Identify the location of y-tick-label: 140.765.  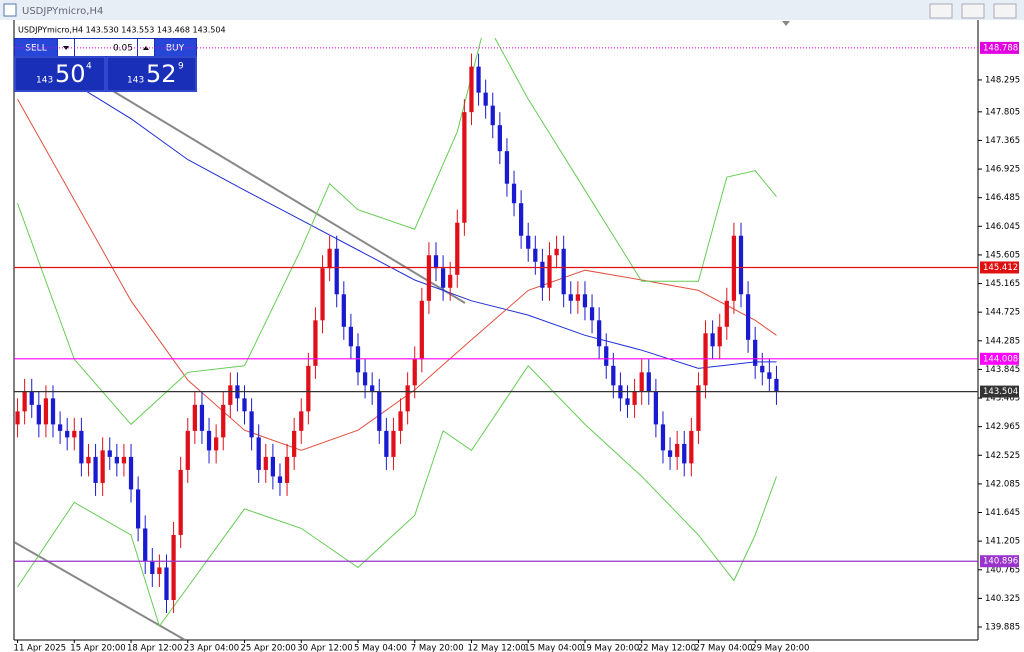
(1002, 570).